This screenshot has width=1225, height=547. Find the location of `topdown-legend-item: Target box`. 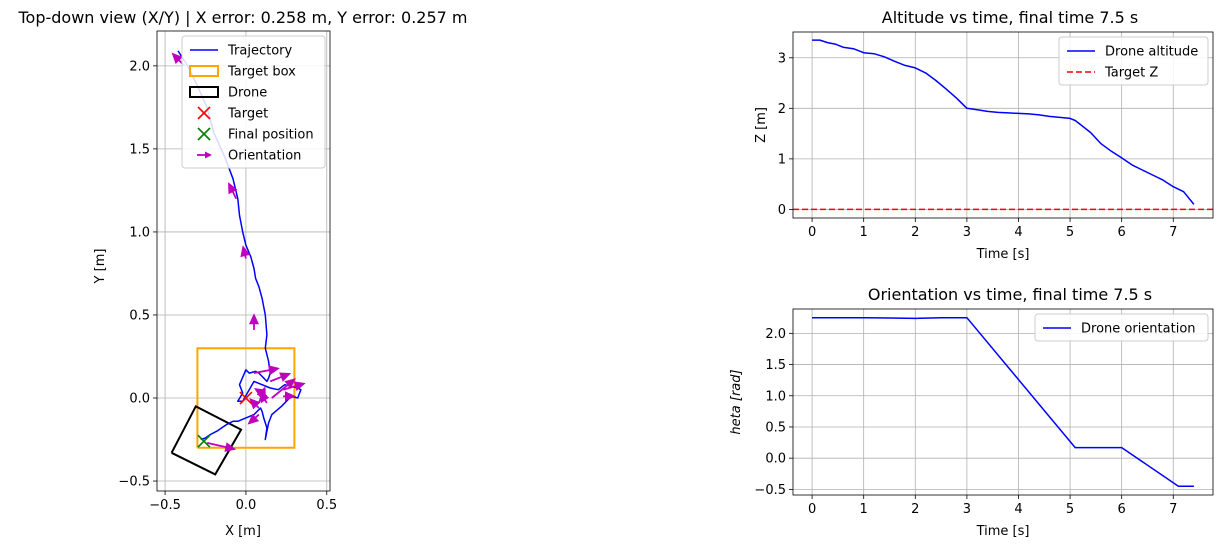

topdown-legend-item: Target box is located at coordinates (242, 72).